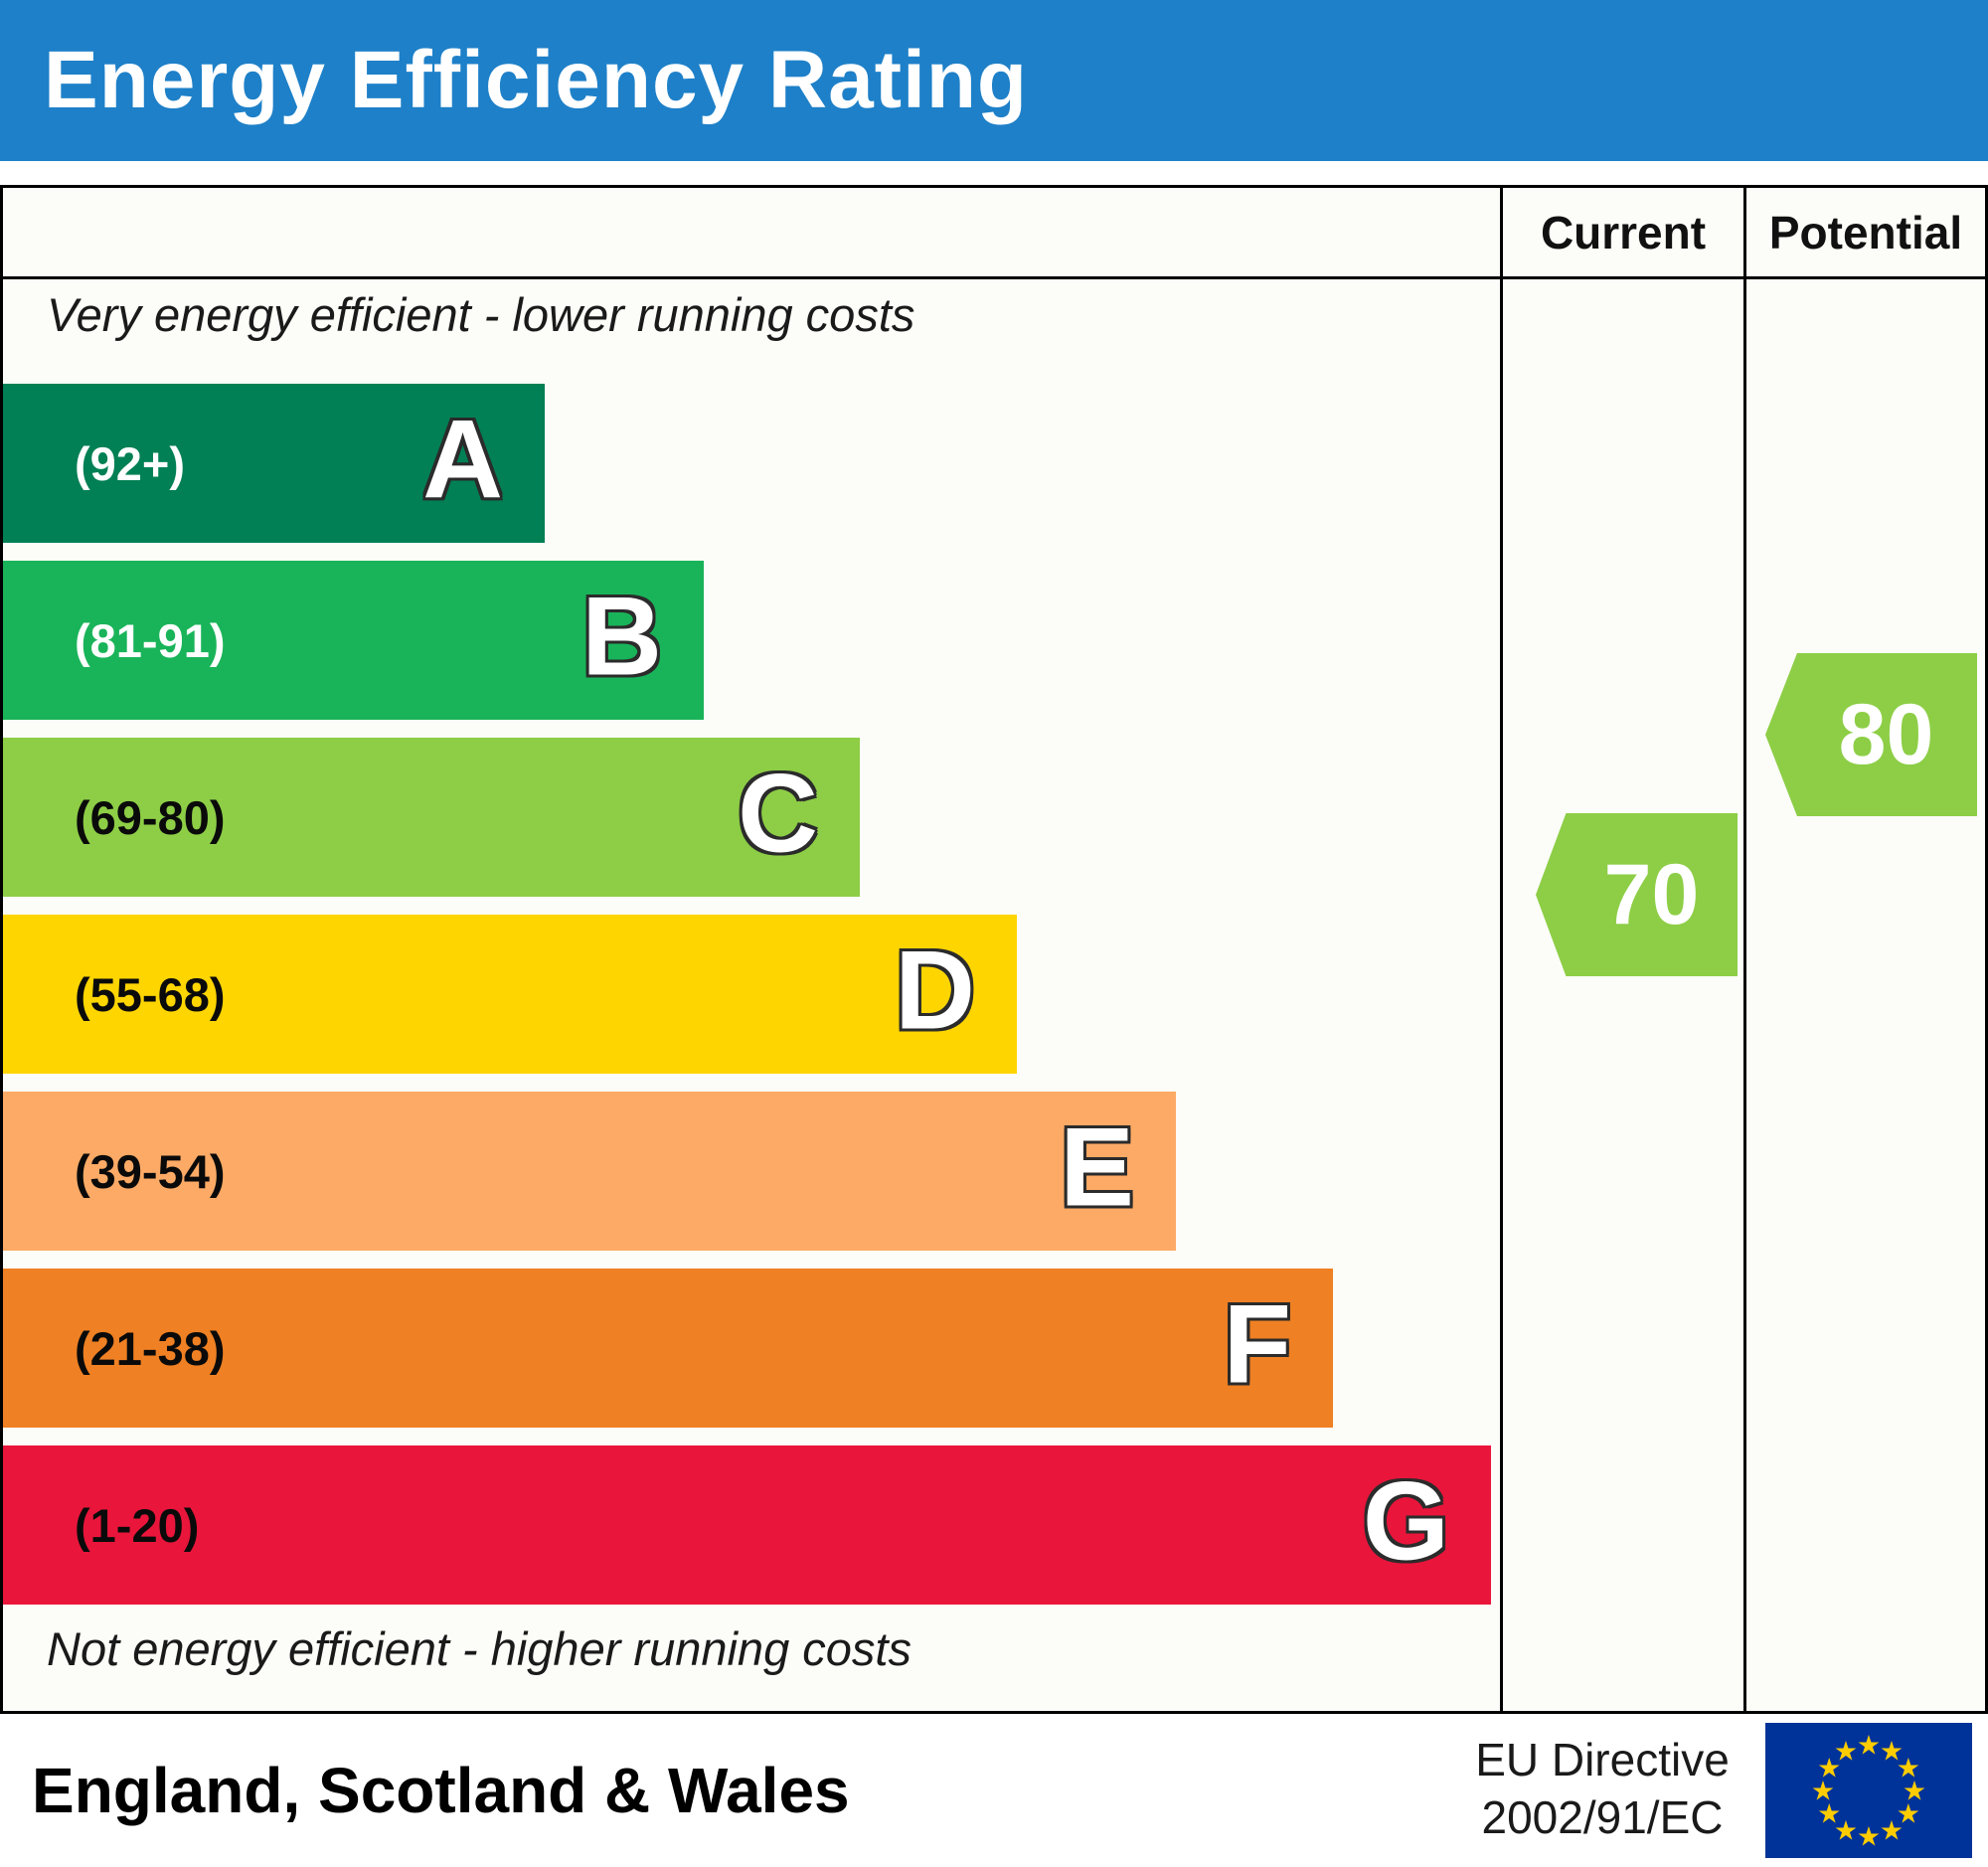 The image size is (1988, 1867). What do you see at coordinates (621, 636) in the screenshot?
I see `band-letter: B` at bounding box center [621, 636].